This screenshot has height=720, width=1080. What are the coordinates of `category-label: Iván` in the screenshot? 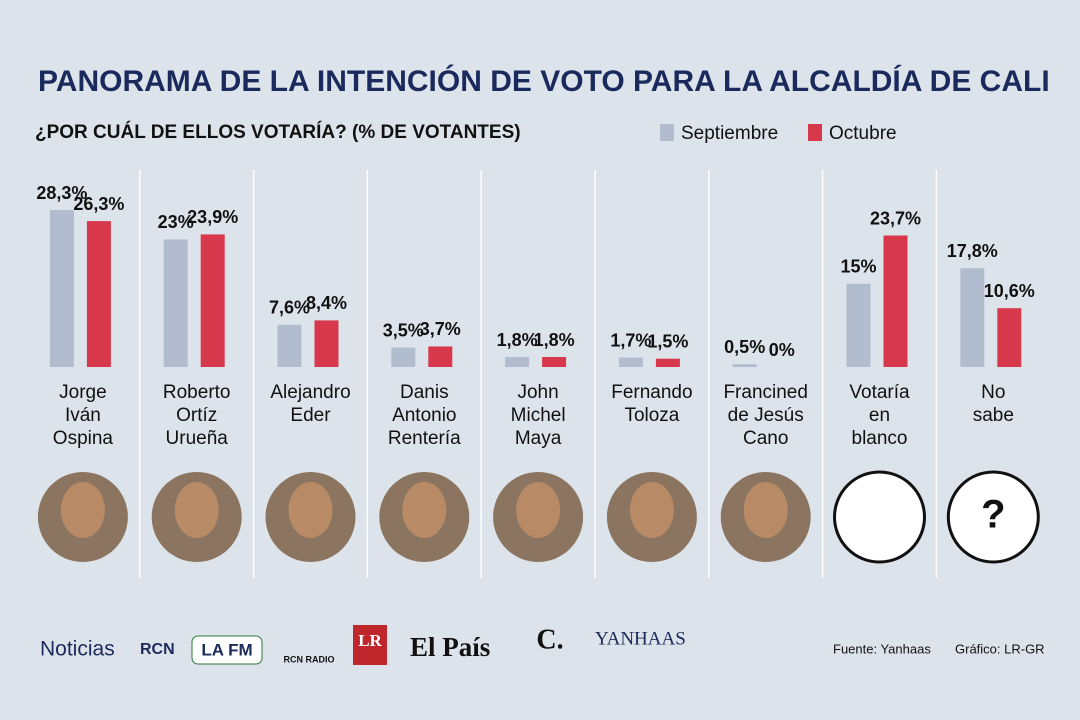 It's located at (83, 415).